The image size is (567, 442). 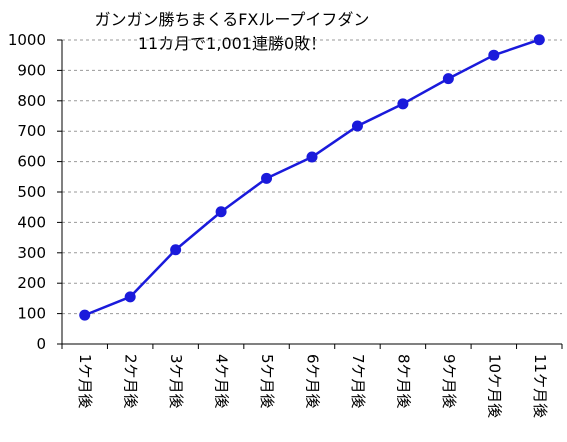 I want to click on y-tick-label: 100, so click(x=31, y=314).